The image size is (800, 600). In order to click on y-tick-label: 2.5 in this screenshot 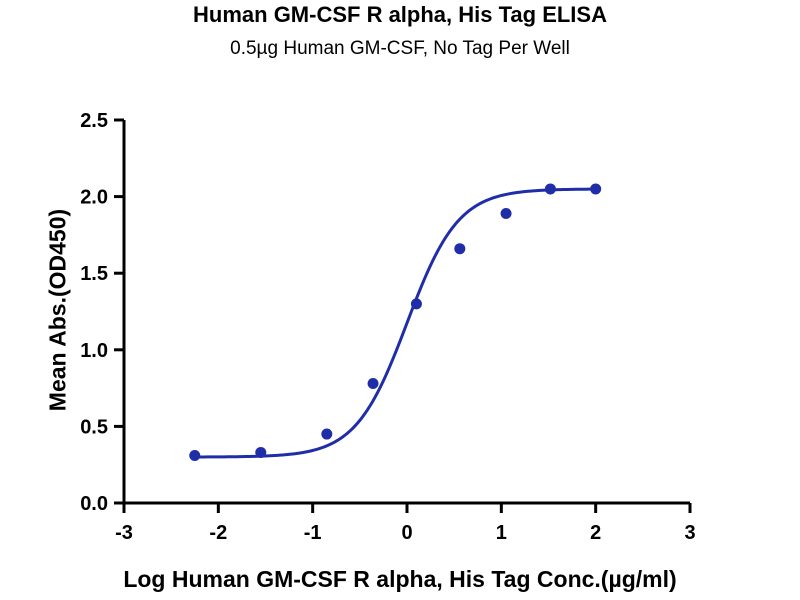, I will do `click(94, 121)`.